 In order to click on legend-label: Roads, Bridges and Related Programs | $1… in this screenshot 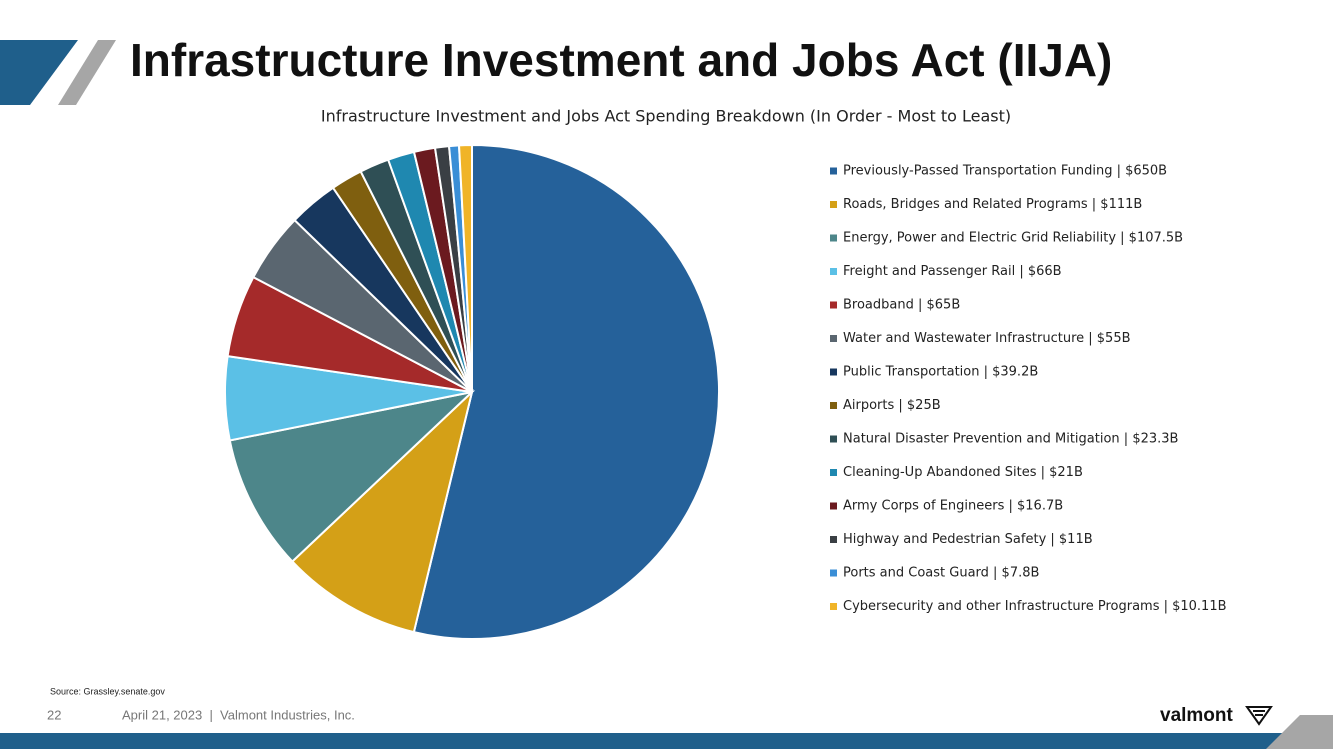, I will do `click(992, 204)`.